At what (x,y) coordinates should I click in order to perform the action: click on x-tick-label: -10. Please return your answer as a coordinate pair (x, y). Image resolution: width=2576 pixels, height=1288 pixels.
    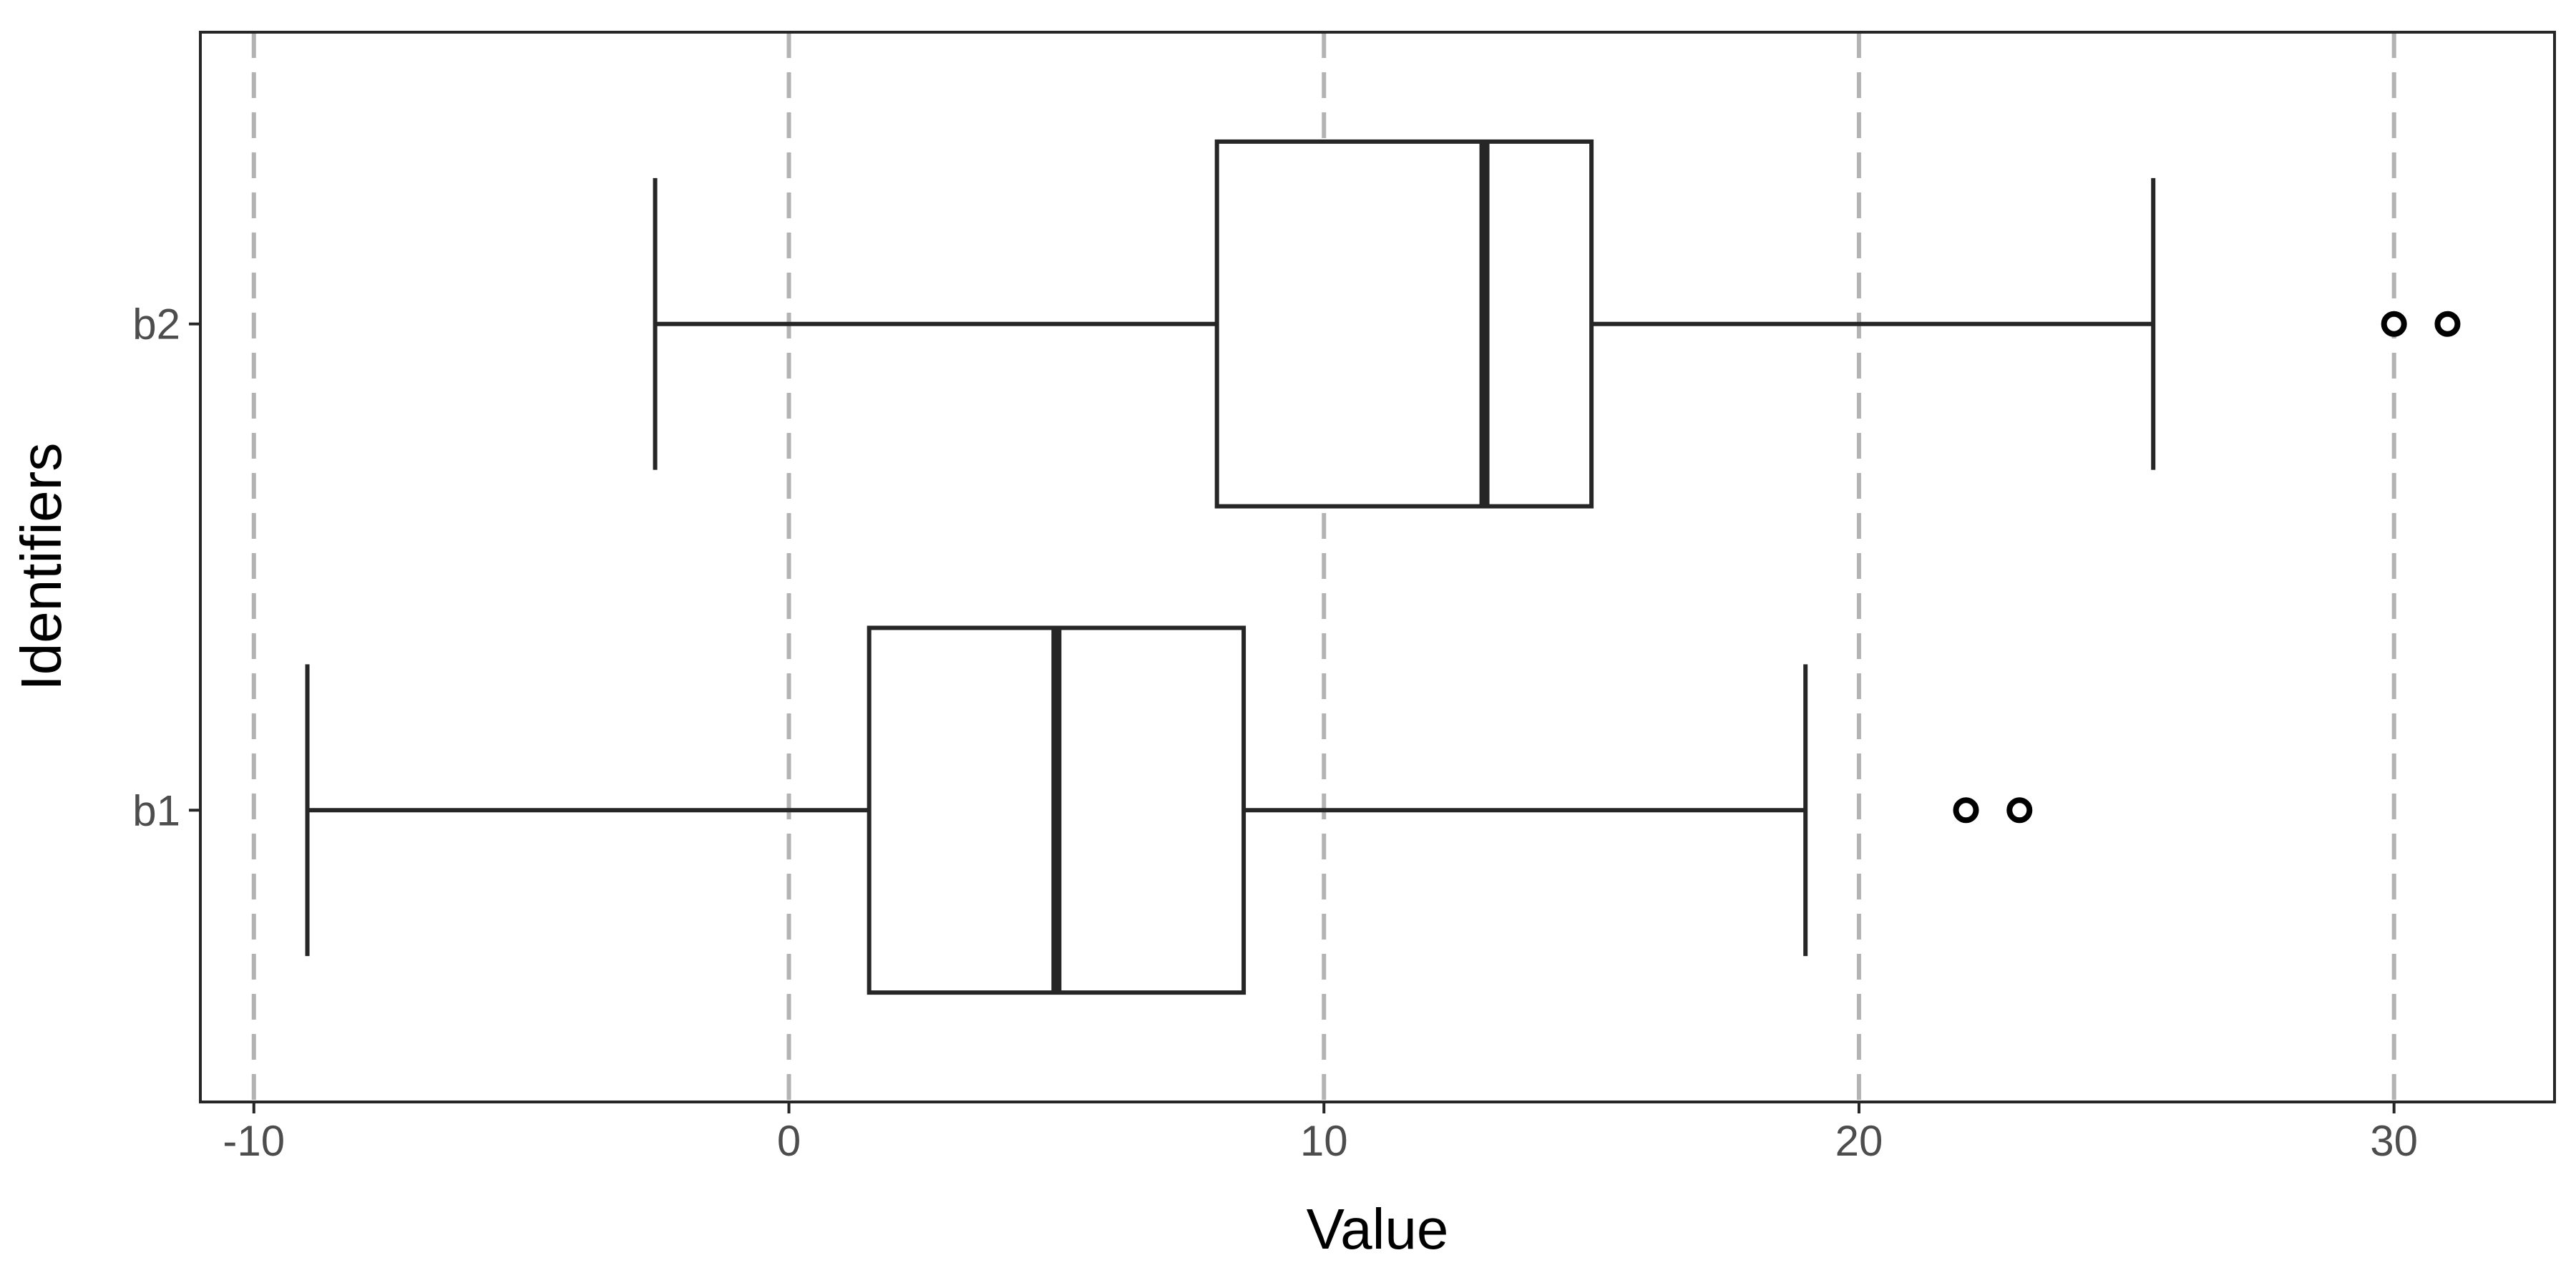
    Looking at the image, I should click on (254, 1141).